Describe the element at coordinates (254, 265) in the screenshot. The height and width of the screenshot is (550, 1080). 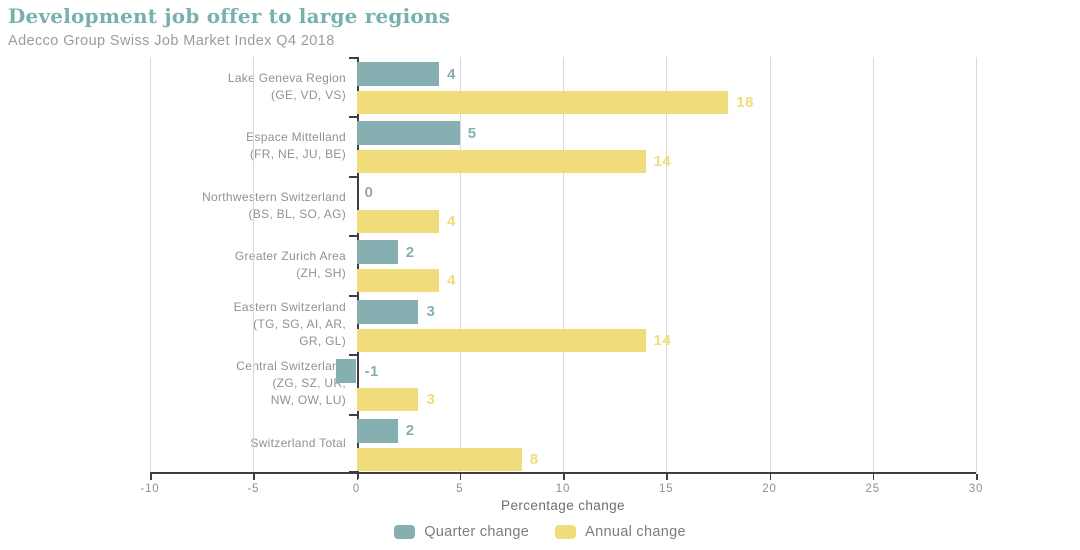
I see `gridline--5` at that location.